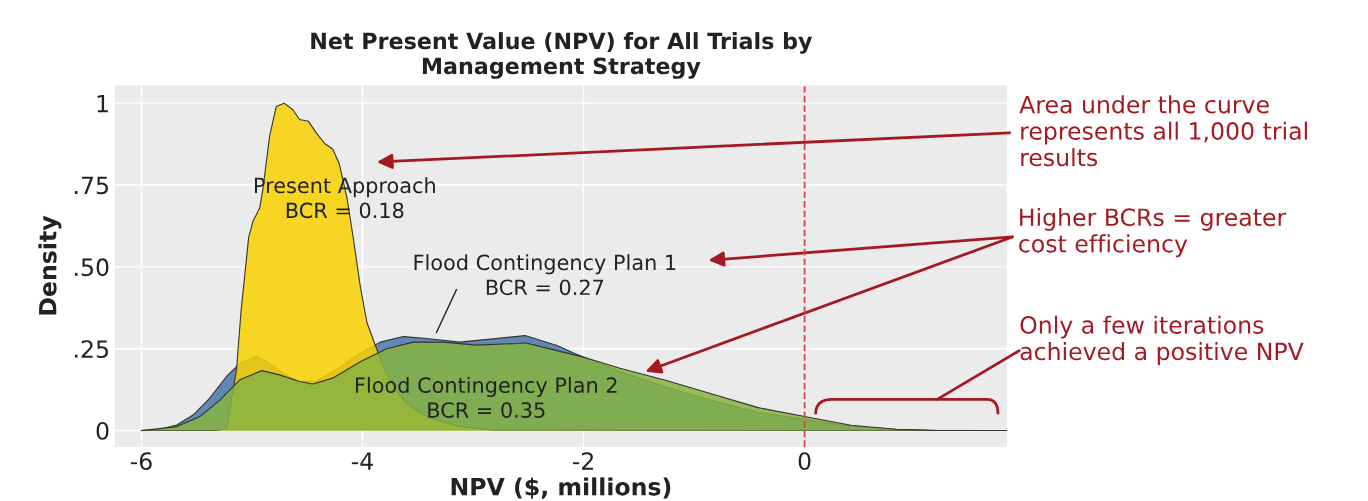  What do you see at coordinates (545, 275) in the screenshot?
I see `text: Flood Contingency Plan 1 BCR = 0.27` at bounding box center [545, 275].